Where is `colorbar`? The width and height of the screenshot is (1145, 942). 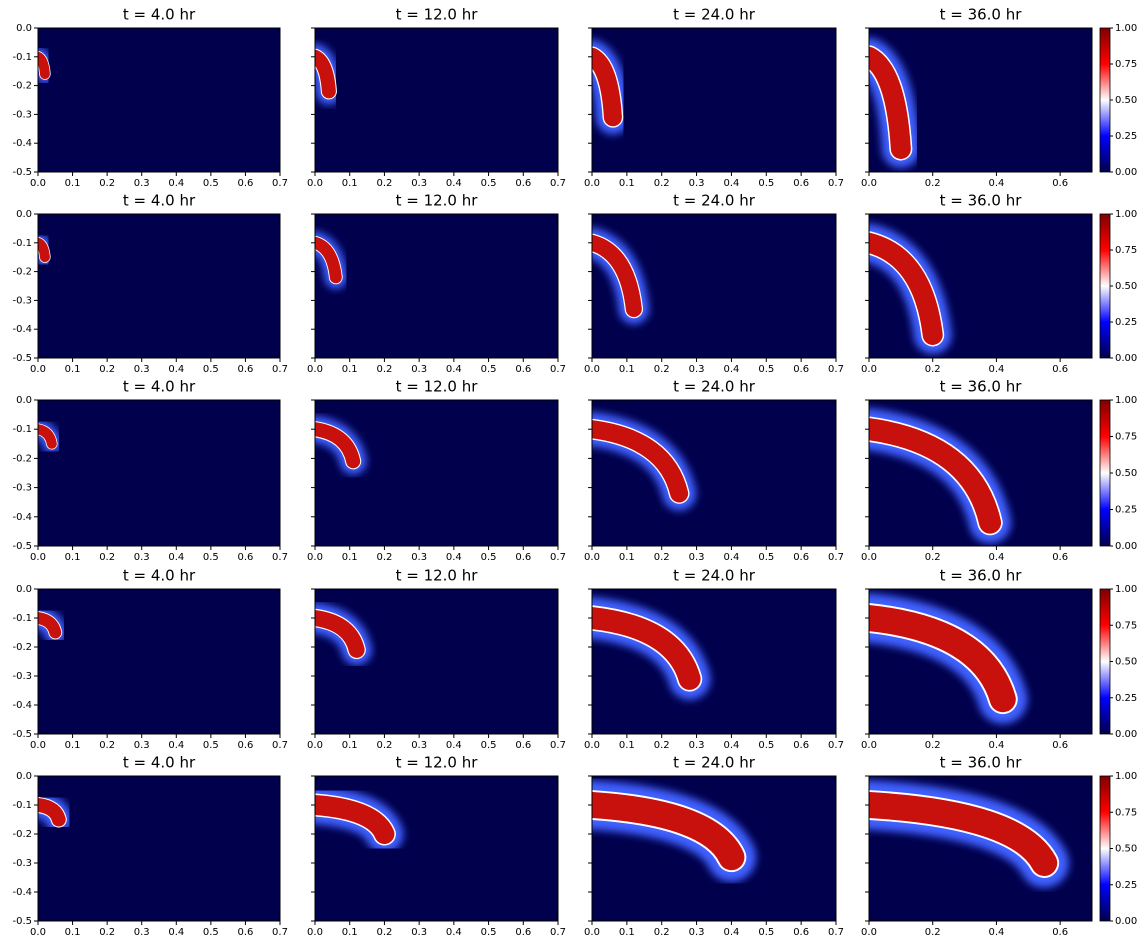
colorbar is located at coordinates (1105, 286).